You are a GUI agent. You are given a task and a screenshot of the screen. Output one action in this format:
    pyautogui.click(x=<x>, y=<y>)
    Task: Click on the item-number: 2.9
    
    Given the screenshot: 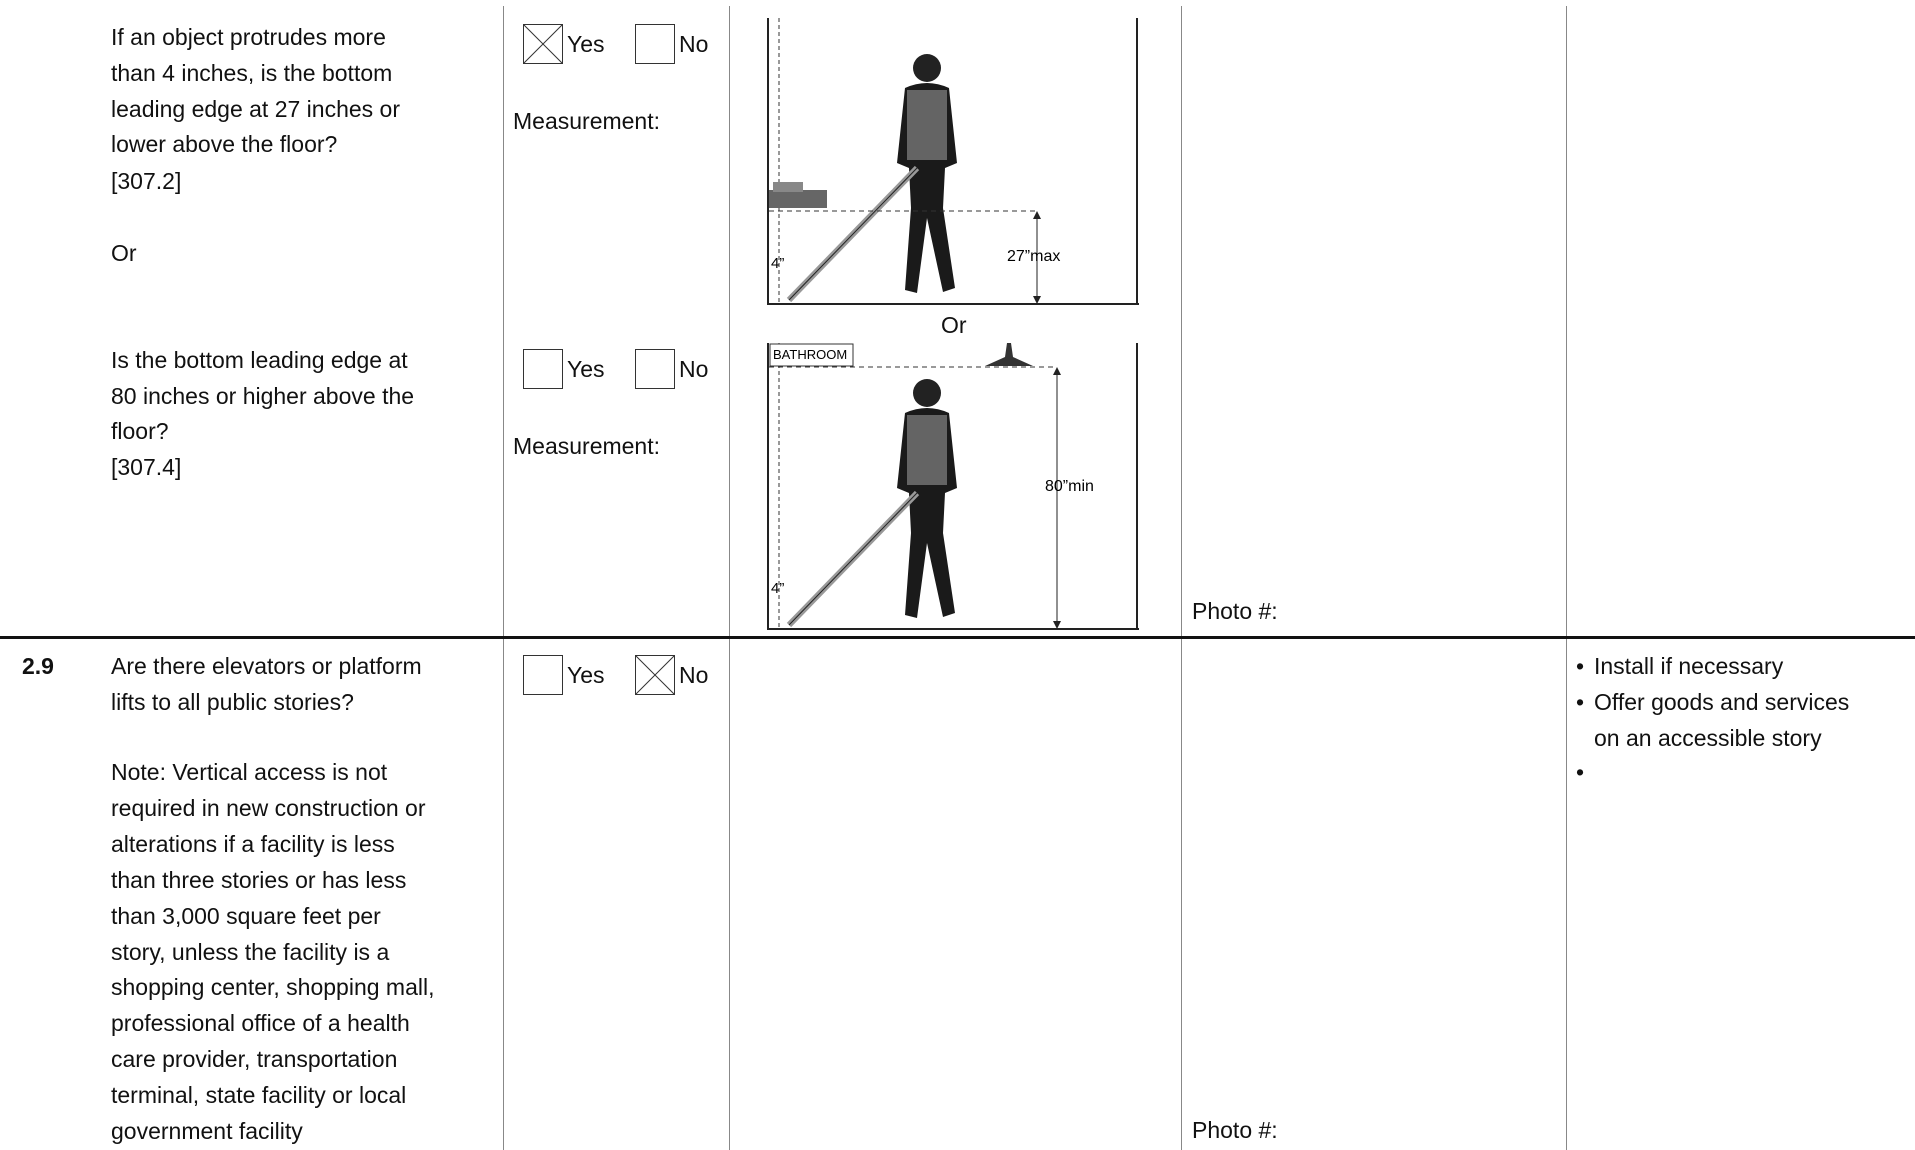 What is the action you would take?
    pyautogui.click(x=38, y=666)
    